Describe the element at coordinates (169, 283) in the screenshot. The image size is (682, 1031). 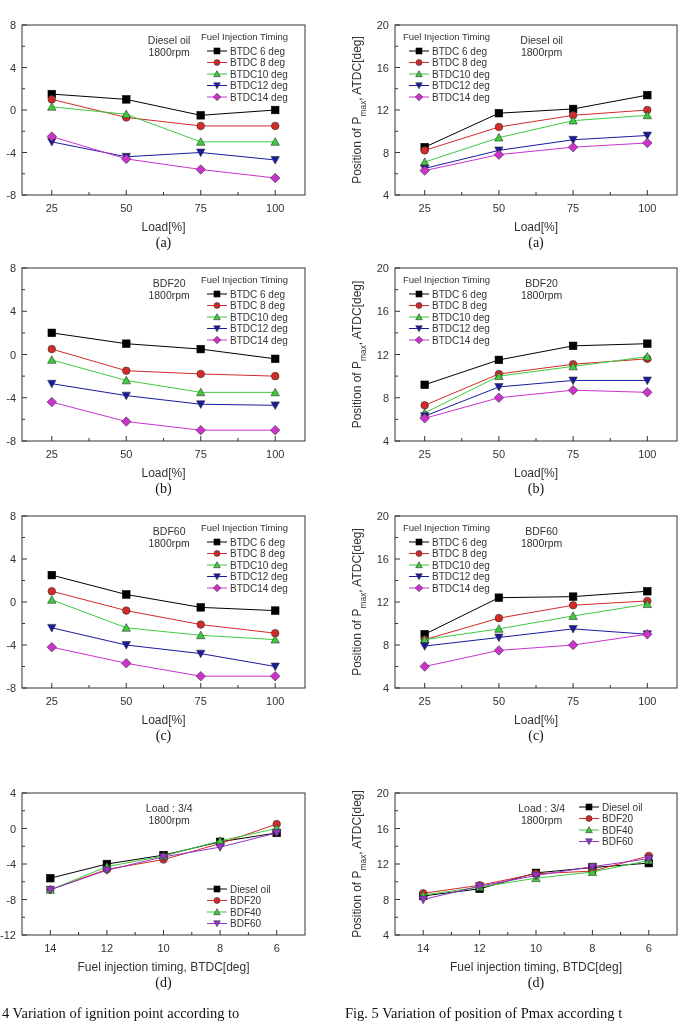
I see `annotation: BDF20` at that location.